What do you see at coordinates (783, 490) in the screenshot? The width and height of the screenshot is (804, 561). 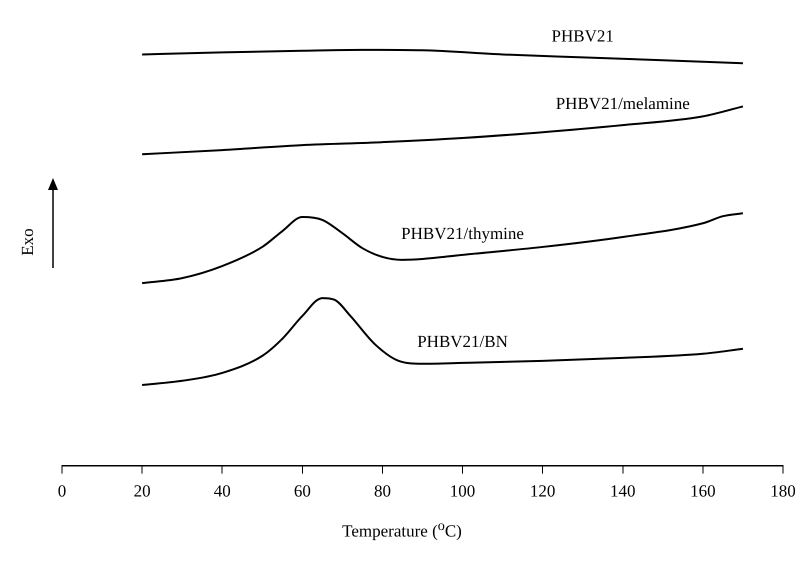 I see `x-tick-label: 180` at bounding box center [783, 490].